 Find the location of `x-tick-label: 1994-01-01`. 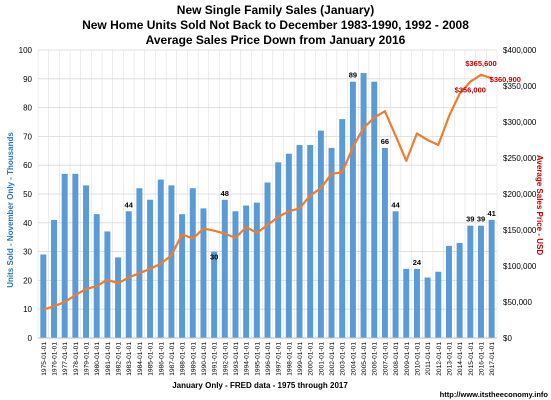

x-tick-label: 1994-01-01 is located at coordinates (247, 359).